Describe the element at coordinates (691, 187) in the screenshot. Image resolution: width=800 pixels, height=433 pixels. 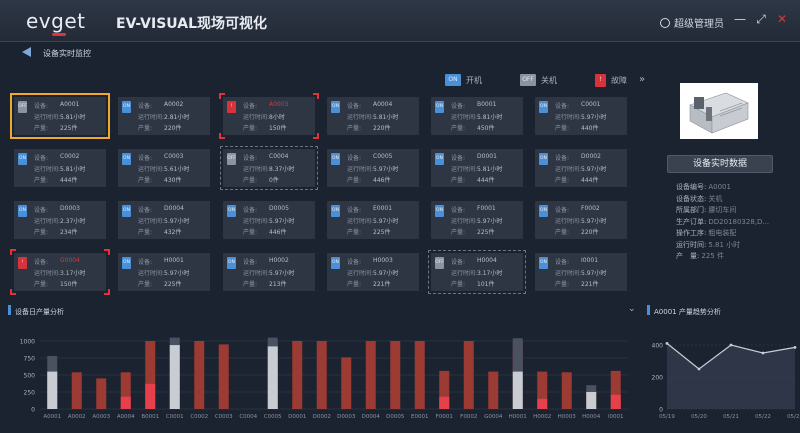
I see `detail-key: 设备编号:` at that location.